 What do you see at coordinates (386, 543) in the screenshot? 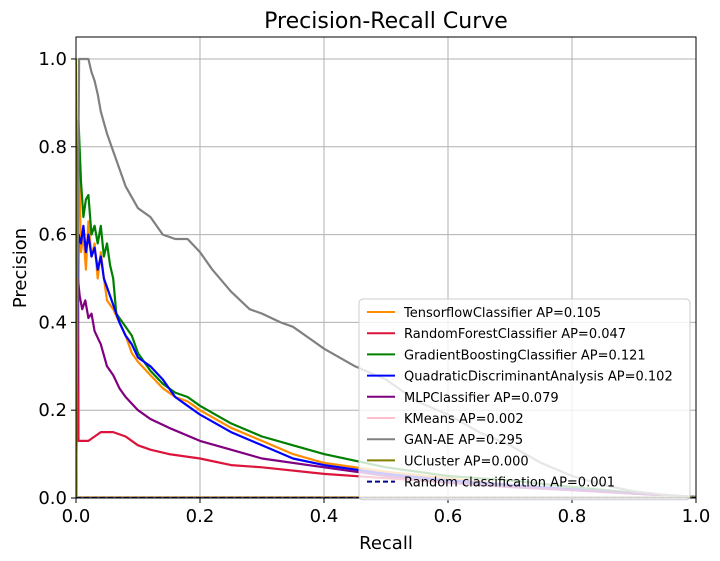
I see `x-axis-label: Recall` at bounding box center [386, 543].